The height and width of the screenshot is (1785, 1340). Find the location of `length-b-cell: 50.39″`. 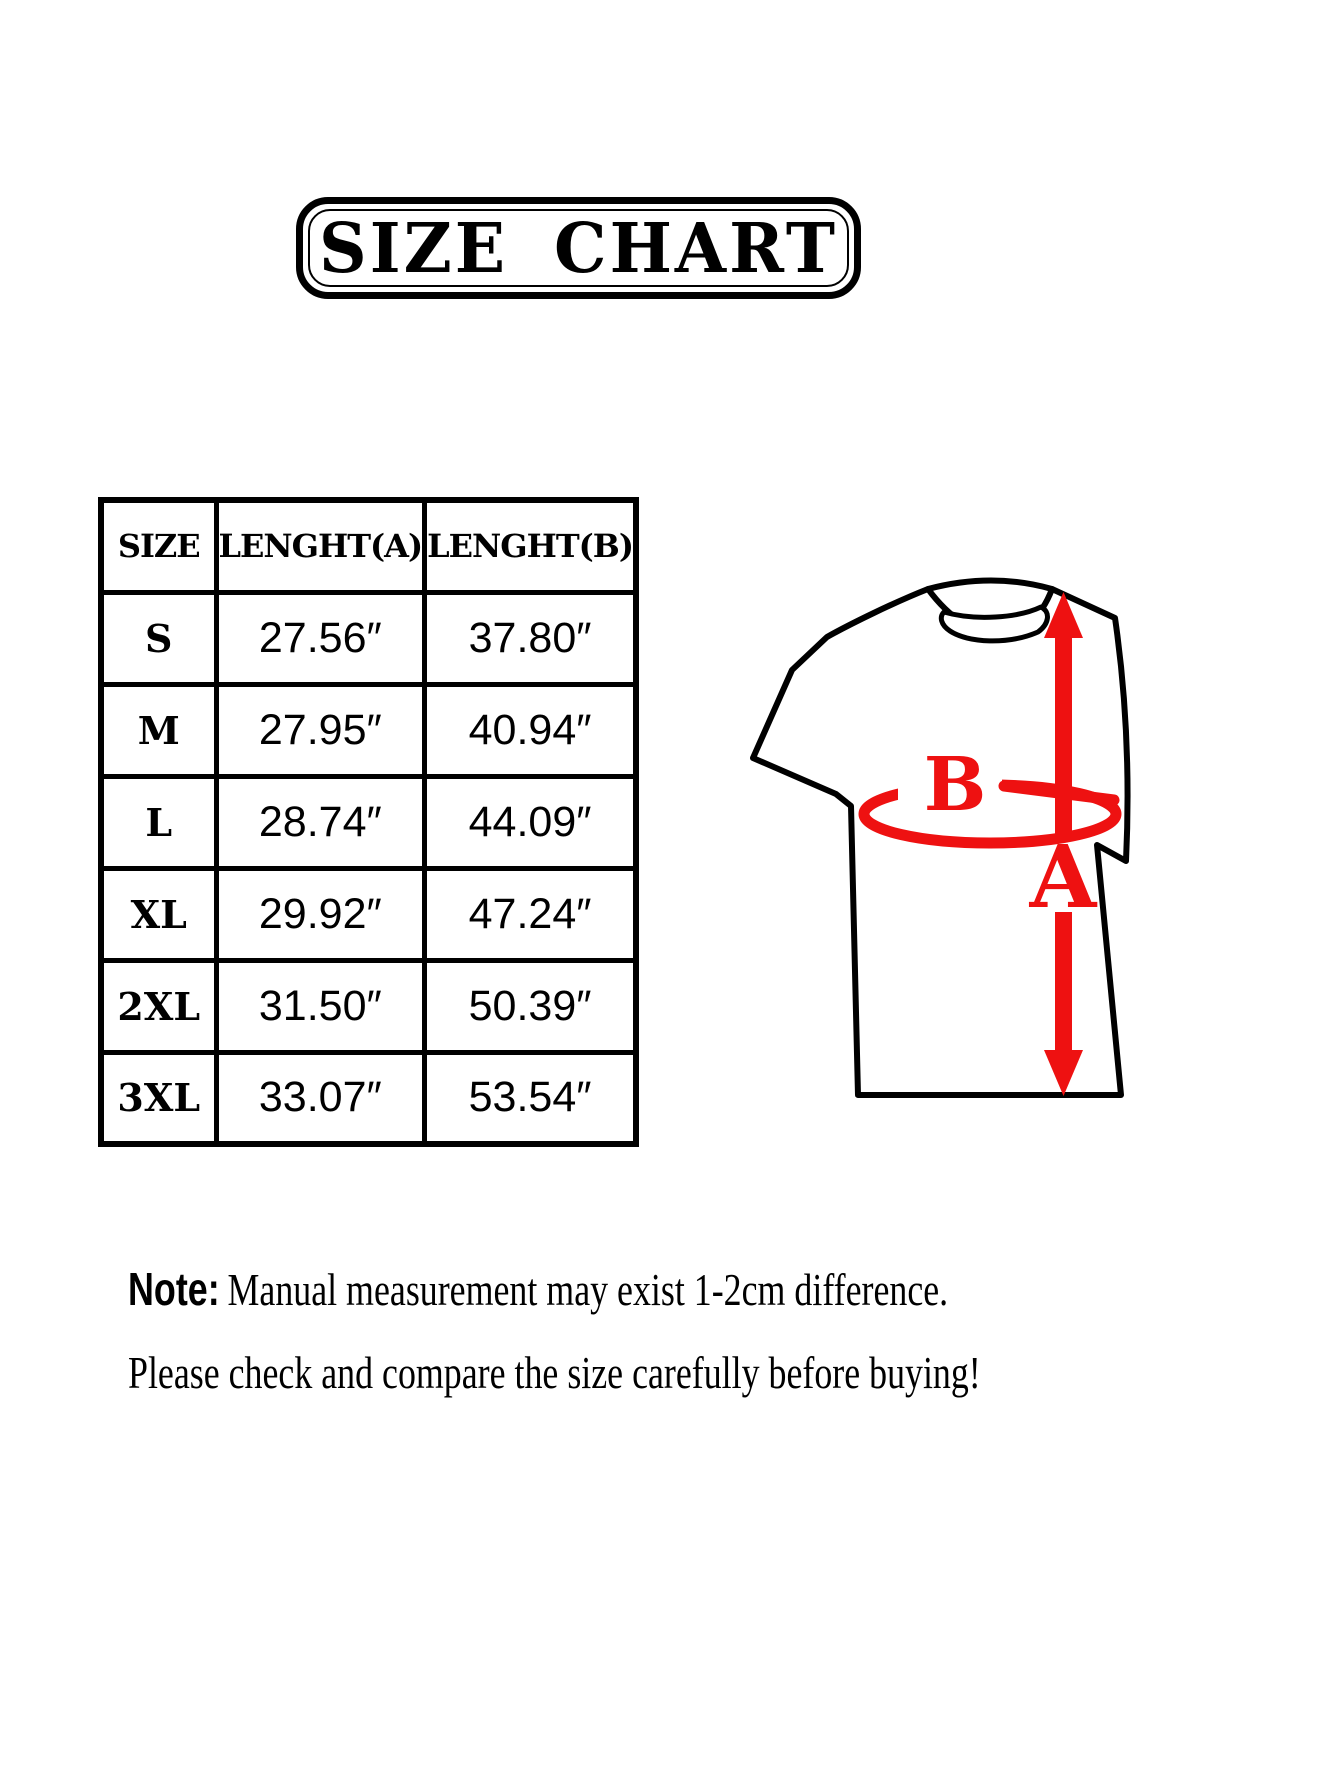

length-b-cell: 50.39″ is located at coordinates (530, 1006).